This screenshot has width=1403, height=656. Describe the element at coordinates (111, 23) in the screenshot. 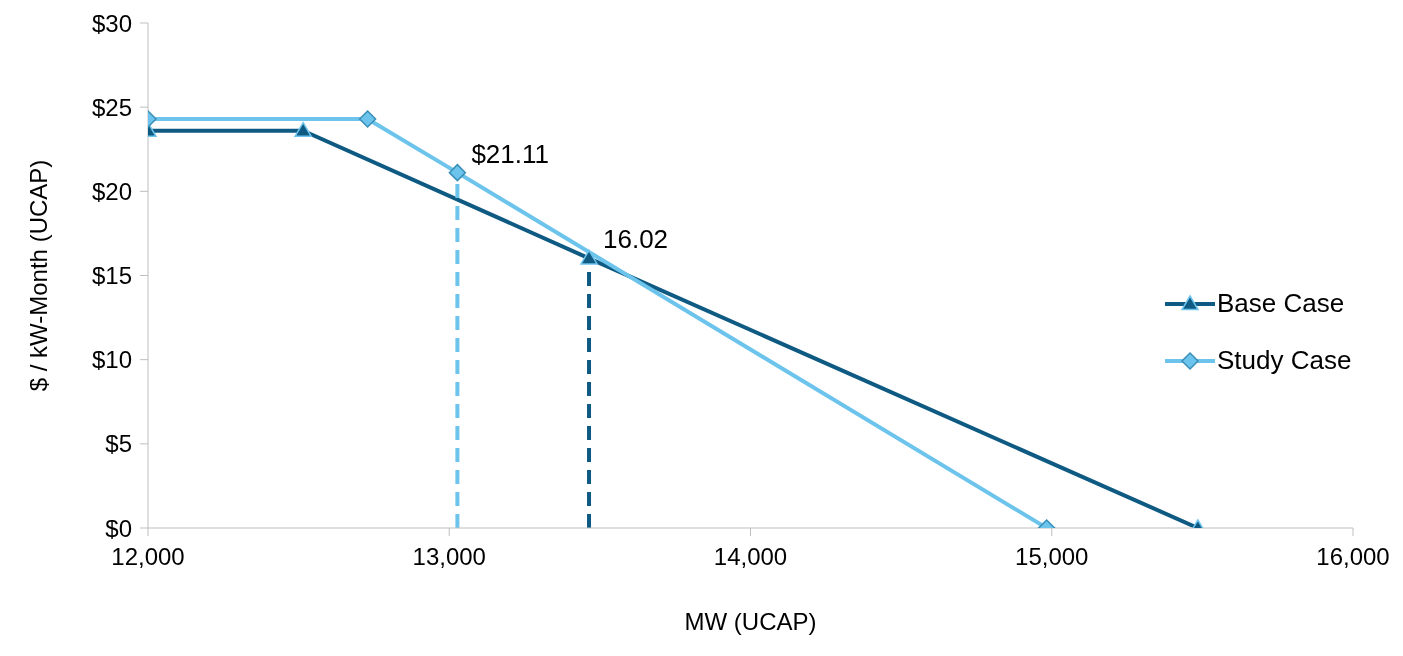

I see `y-tick-label: $30` at that location.